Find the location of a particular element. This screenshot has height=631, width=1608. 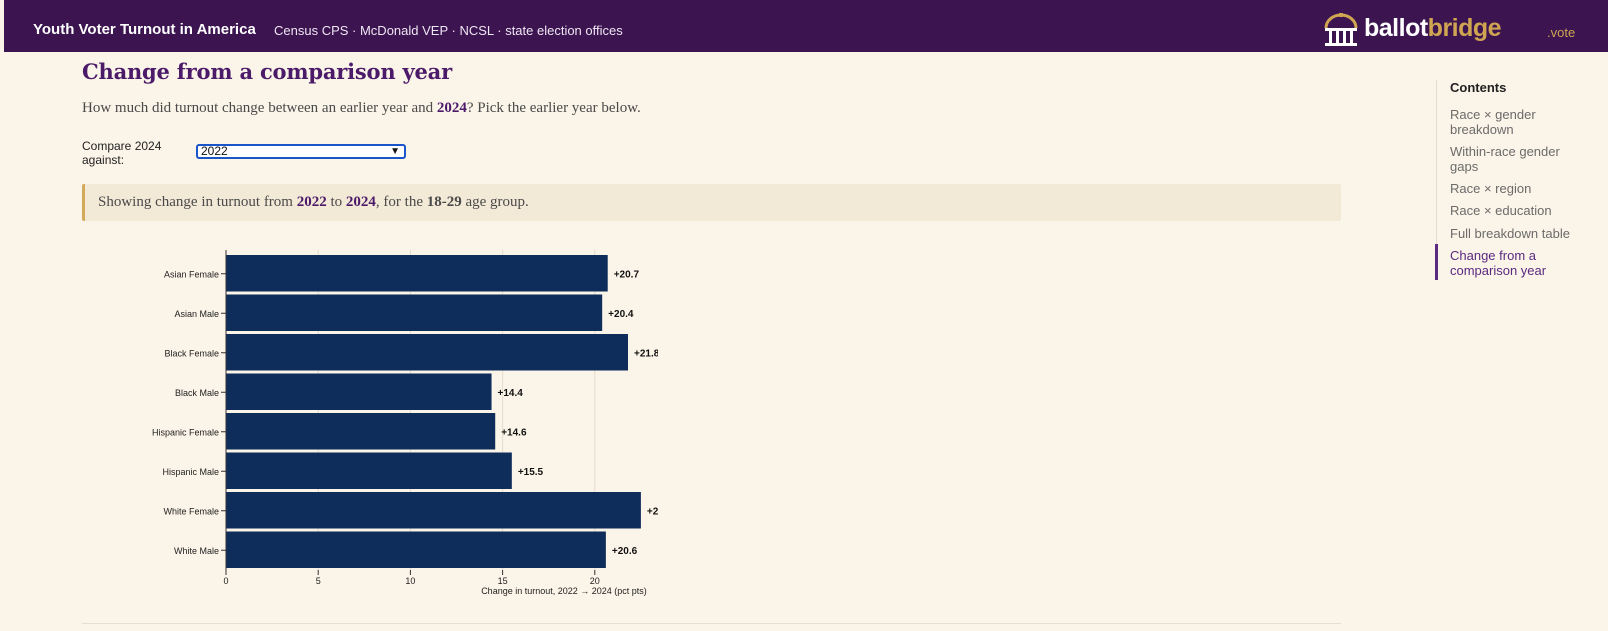

x-axis-label: Change in turnout, 2022 → 2024 (pct pts) is located at coordinates (564, 591).